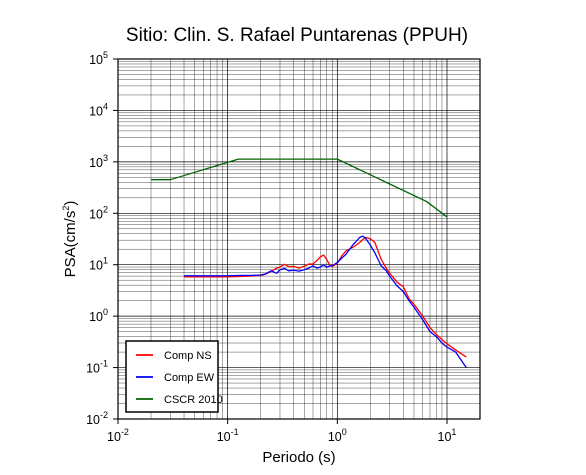  I want to click on y-tick-label: 10³, so click(98, 161).